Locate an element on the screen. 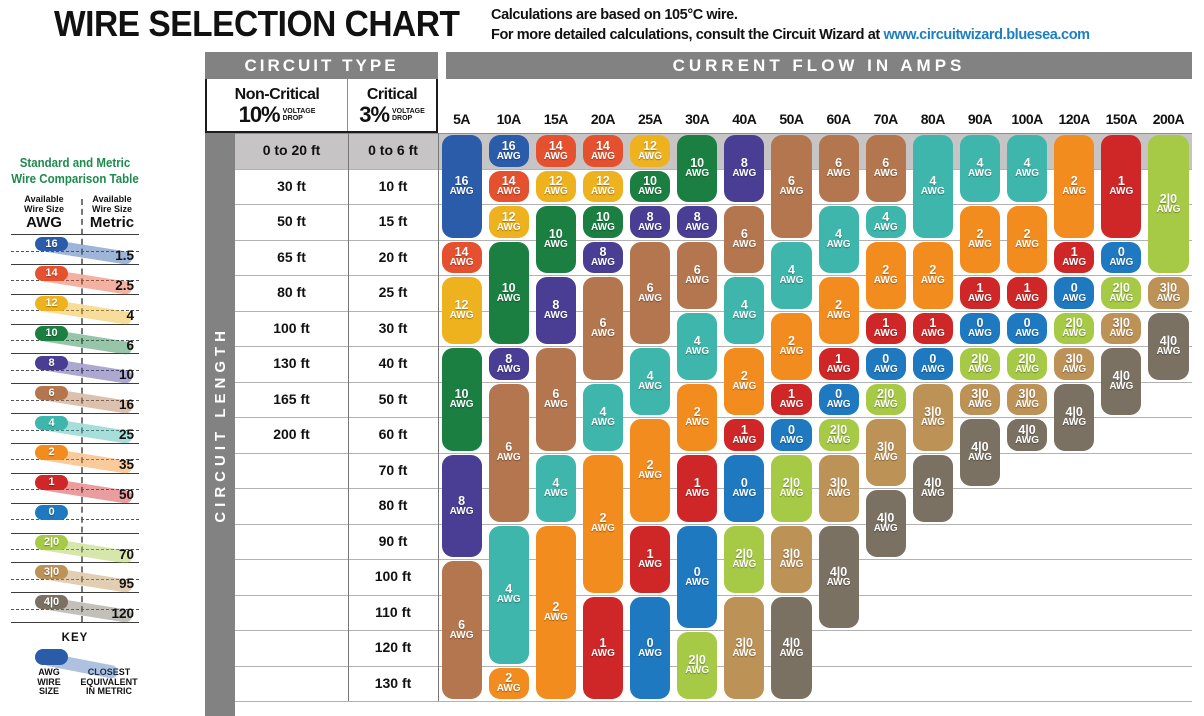 The height and width of the screenshot is (716, 1204). critical-length-cell: 120 ft is located at coordinates (393, 647).